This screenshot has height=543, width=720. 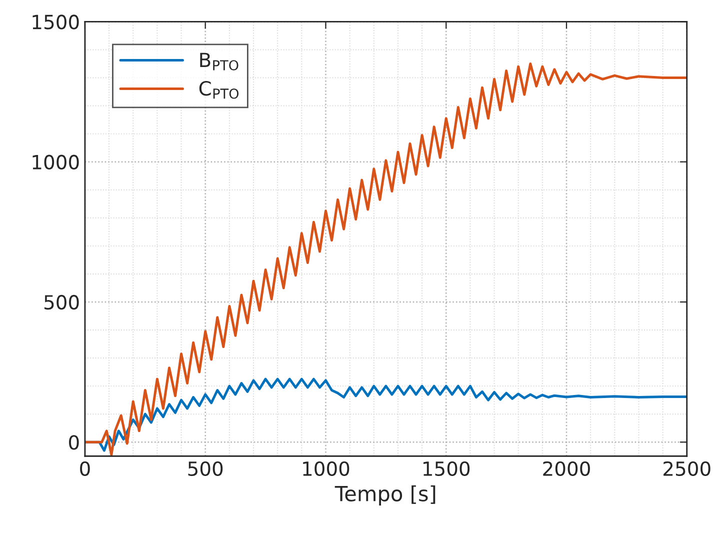 I want to click on y-tick-label: 1500, so click(x=55, y=22).